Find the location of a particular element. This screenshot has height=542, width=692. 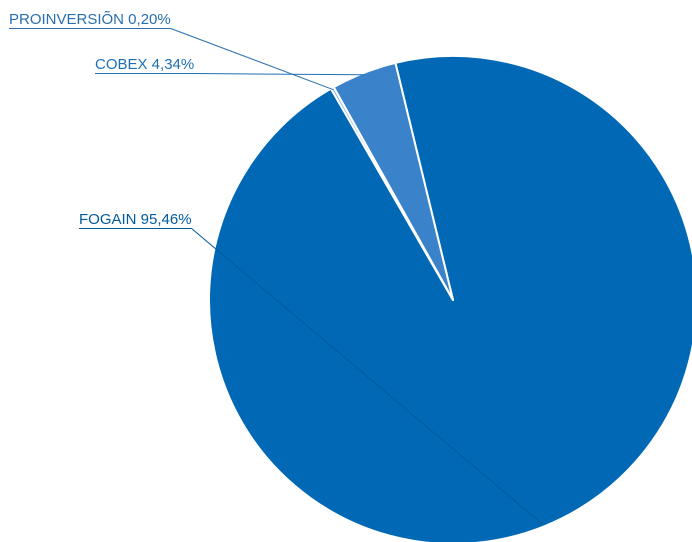

slice-label-group-proinversion: PROINVERSIÕN 0,20% is located at coordinates (90, 20).